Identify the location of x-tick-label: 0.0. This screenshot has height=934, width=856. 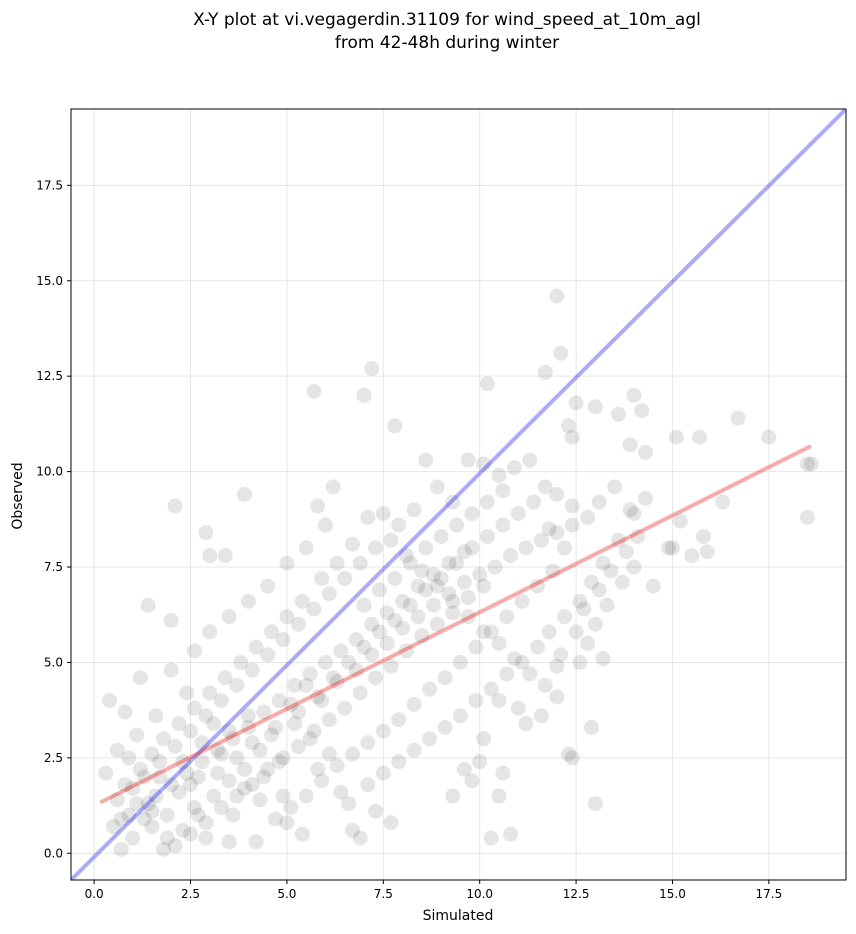
(94, 894).